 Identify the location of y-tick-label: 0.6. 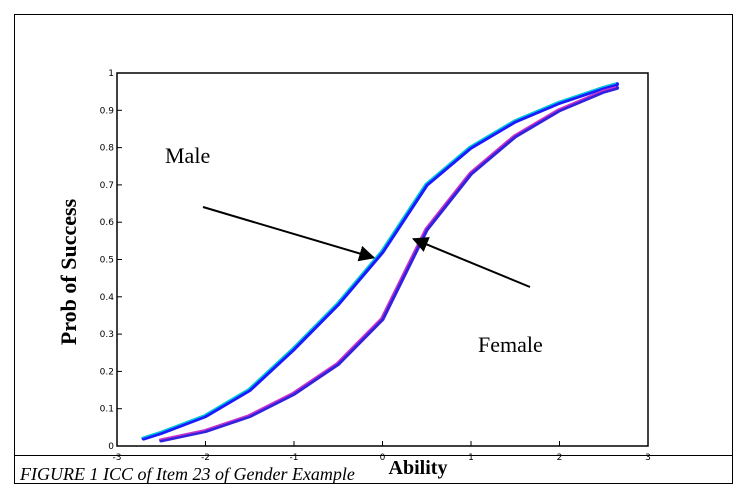
(107, 223).